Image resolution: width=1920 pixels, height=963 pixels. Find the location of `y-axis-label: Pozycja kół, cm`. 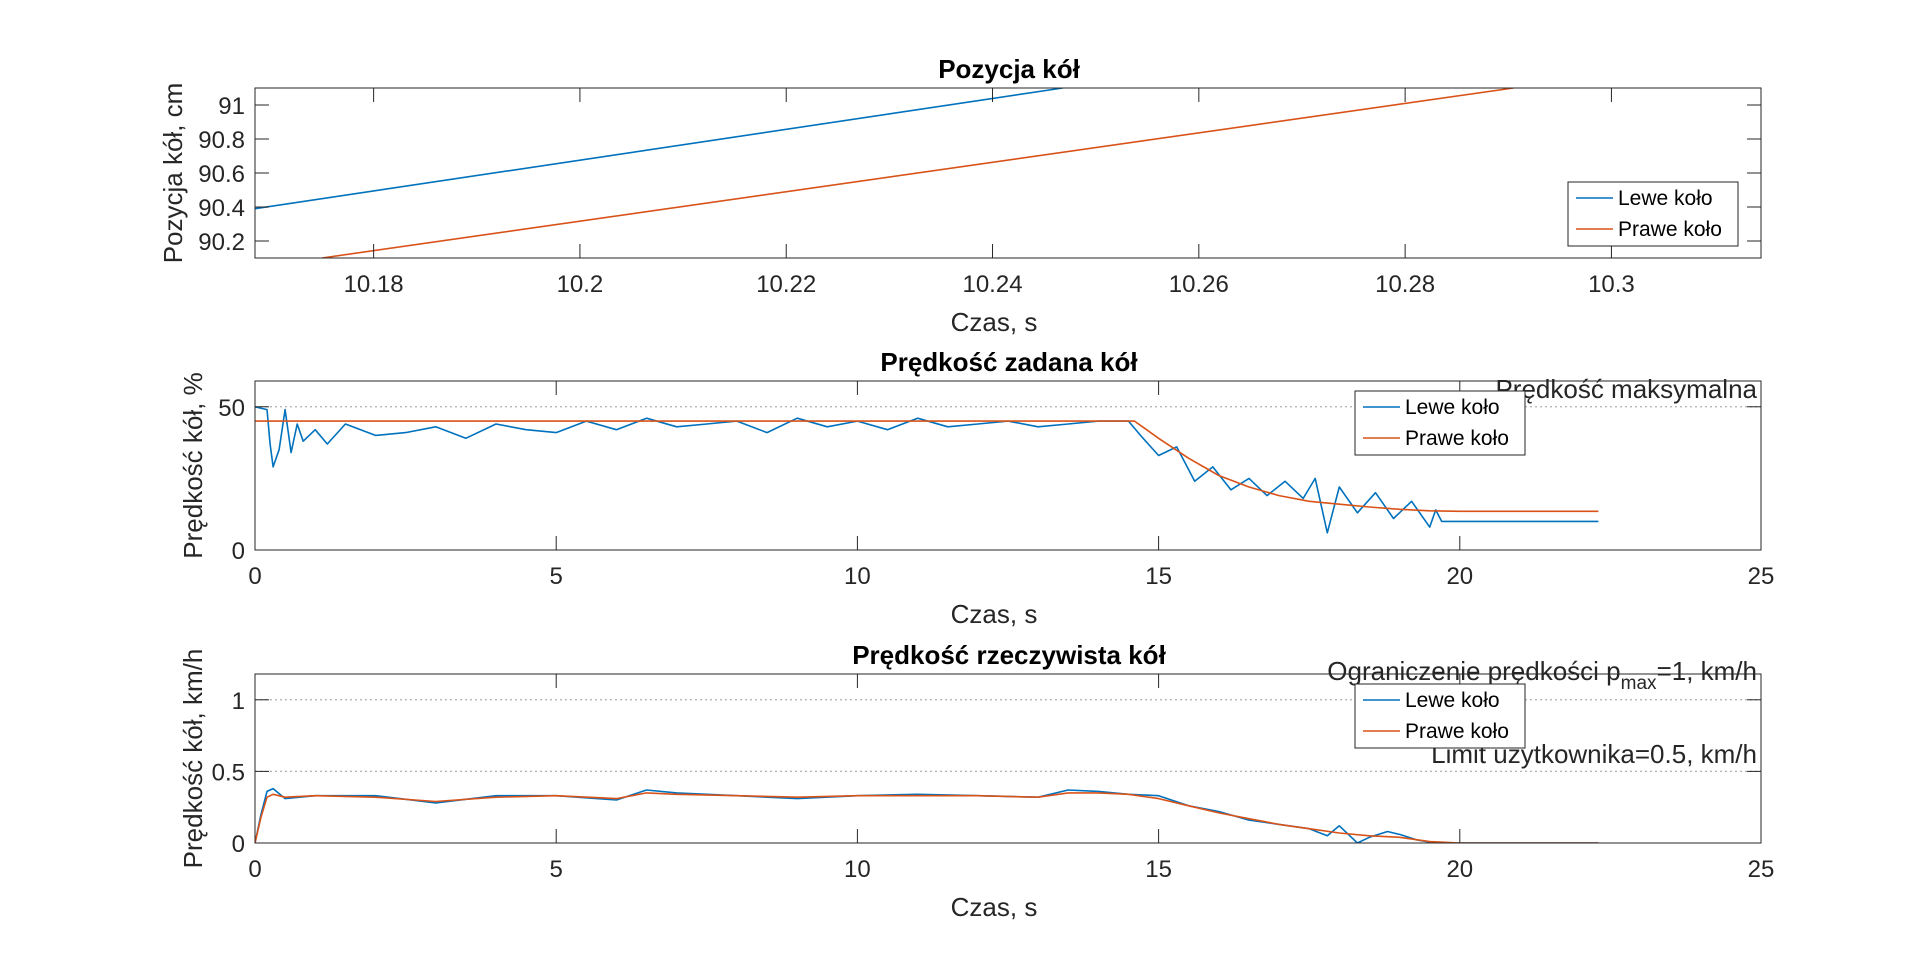

y-axis-label: Pozycja kół, cm is located at coordinates (173, 173).